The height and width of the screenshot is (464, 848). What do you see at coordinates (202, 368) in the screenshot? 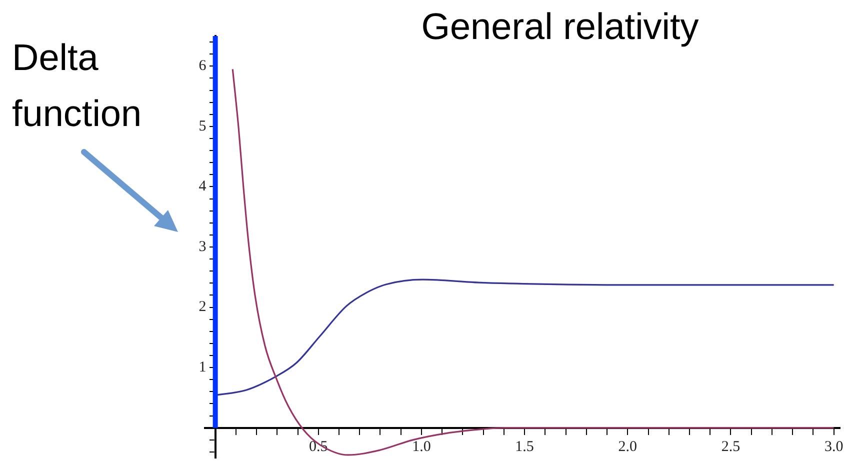
I see `y-tick-label: 1` at bounding box center [202, 368].